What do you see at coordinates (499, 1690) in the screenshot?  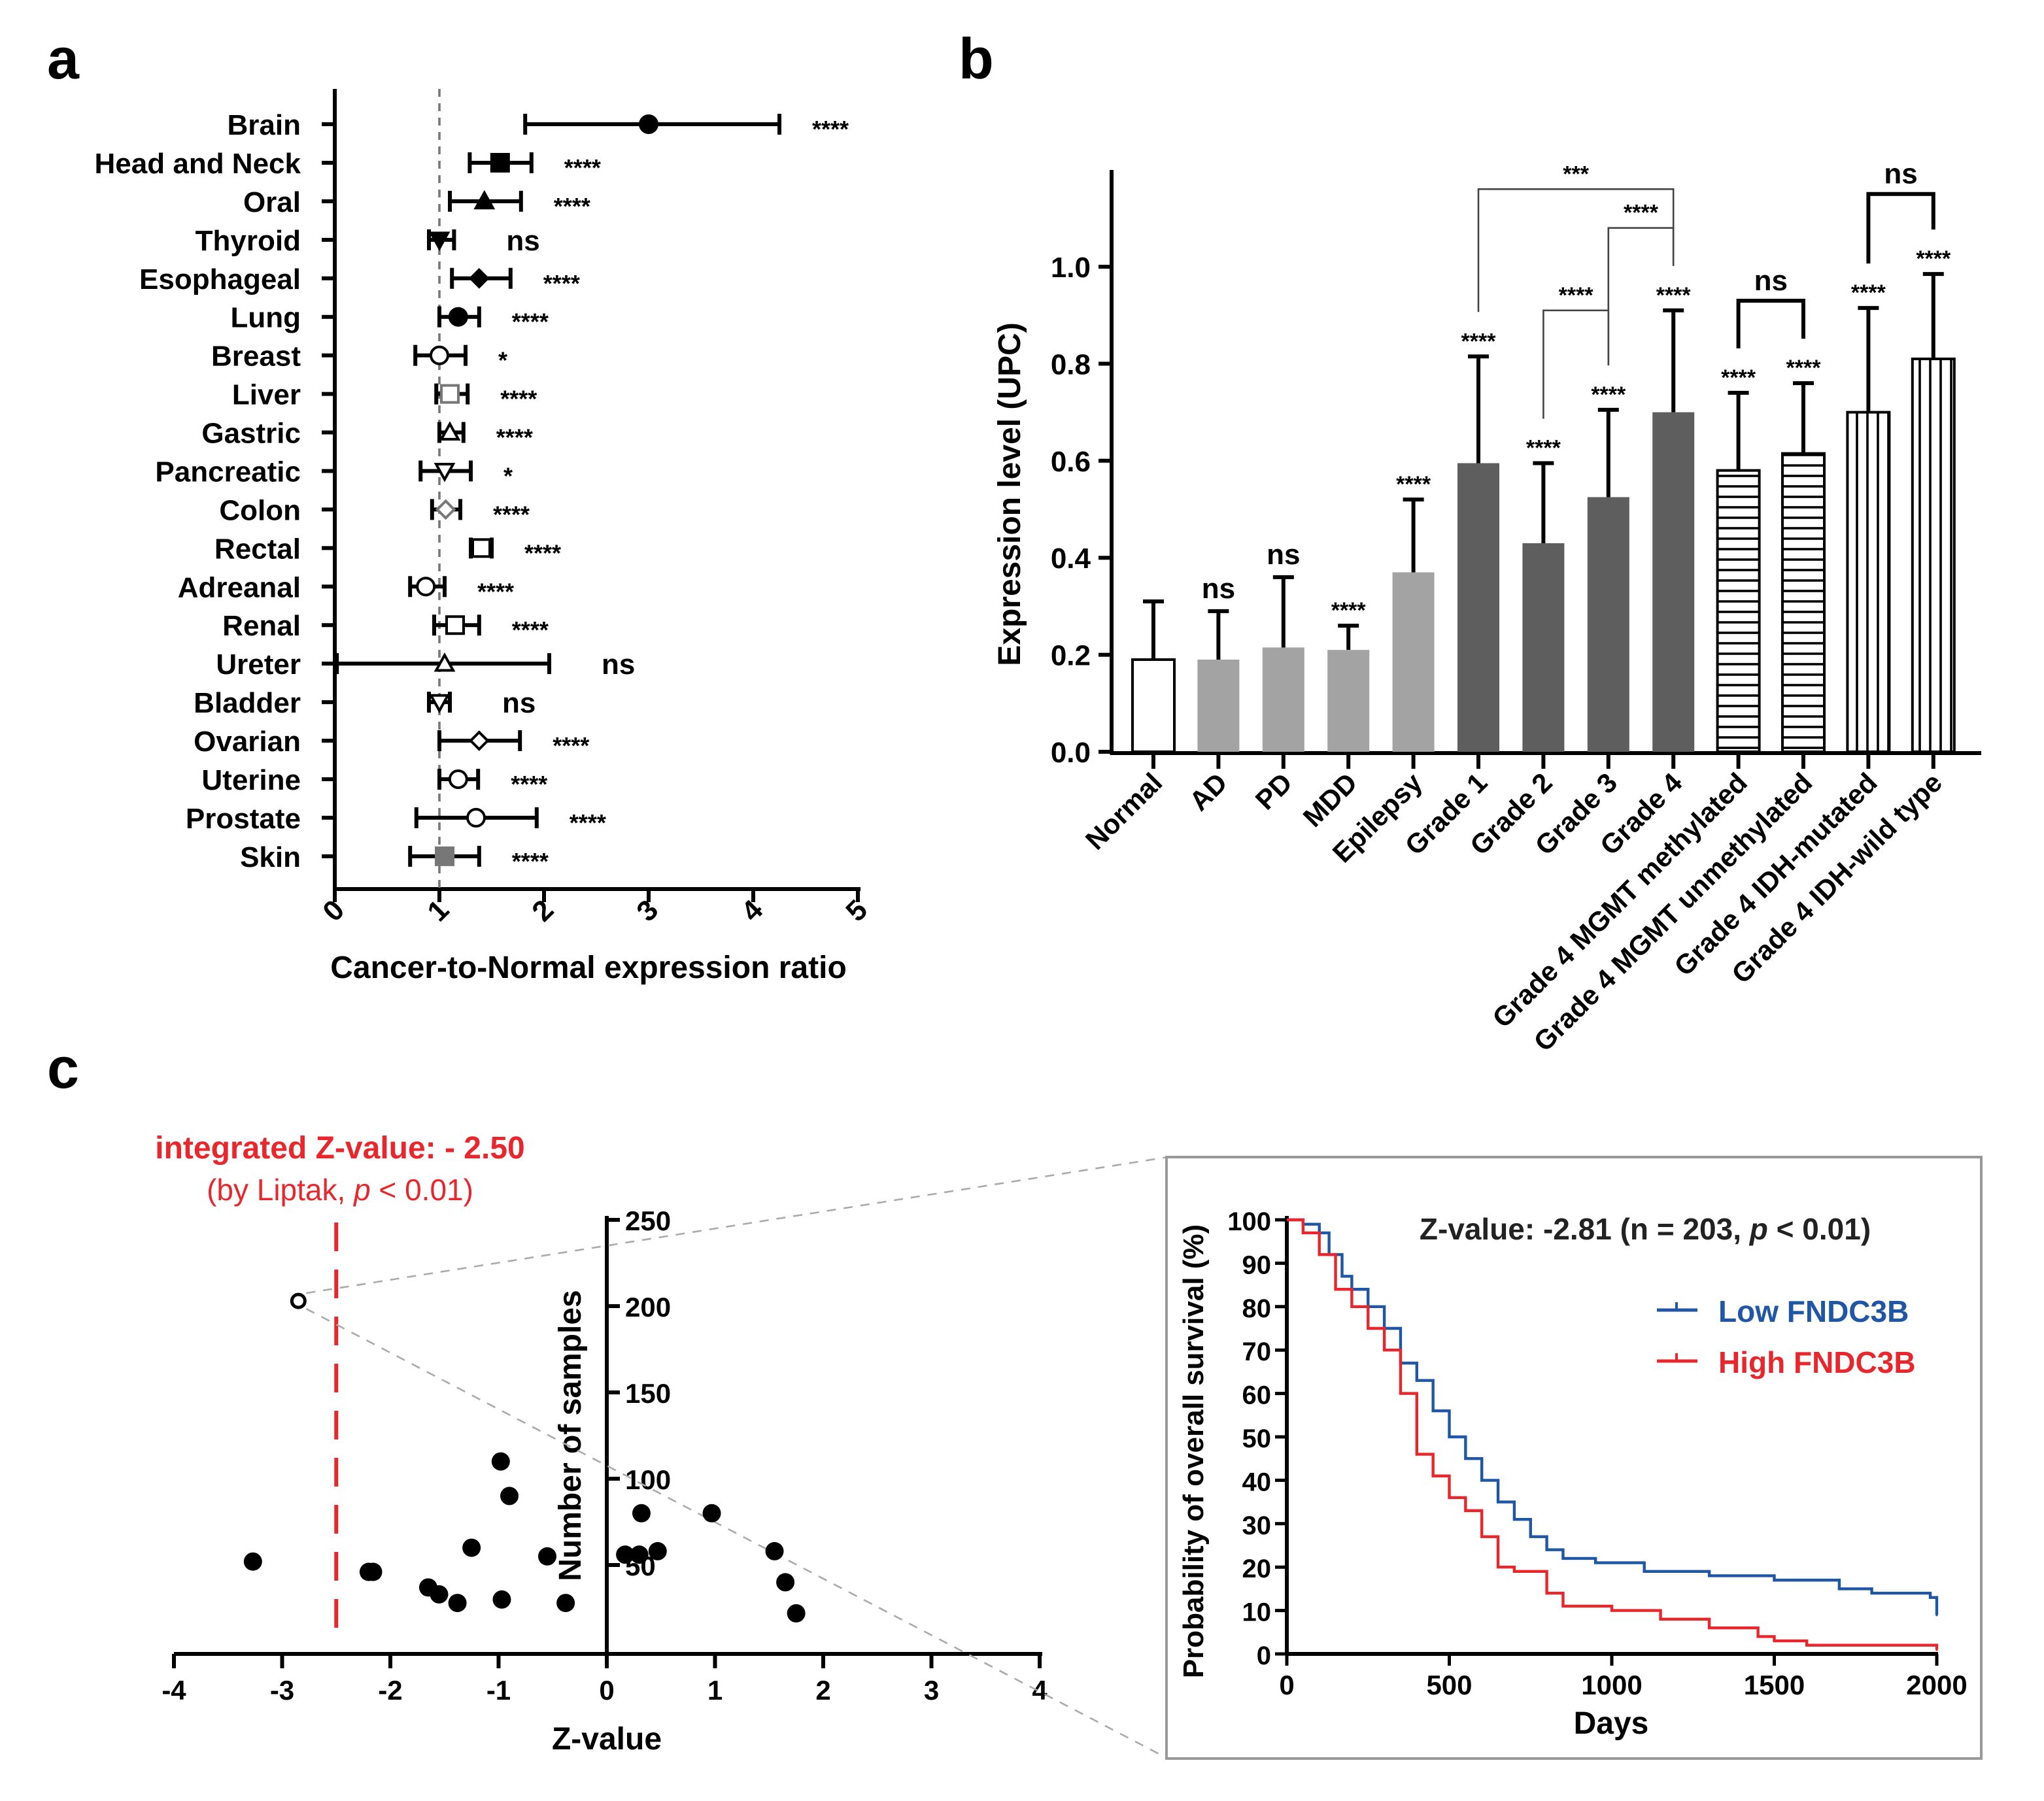 I see `x-tick-label: -1` at bounding box center [499, 1690].